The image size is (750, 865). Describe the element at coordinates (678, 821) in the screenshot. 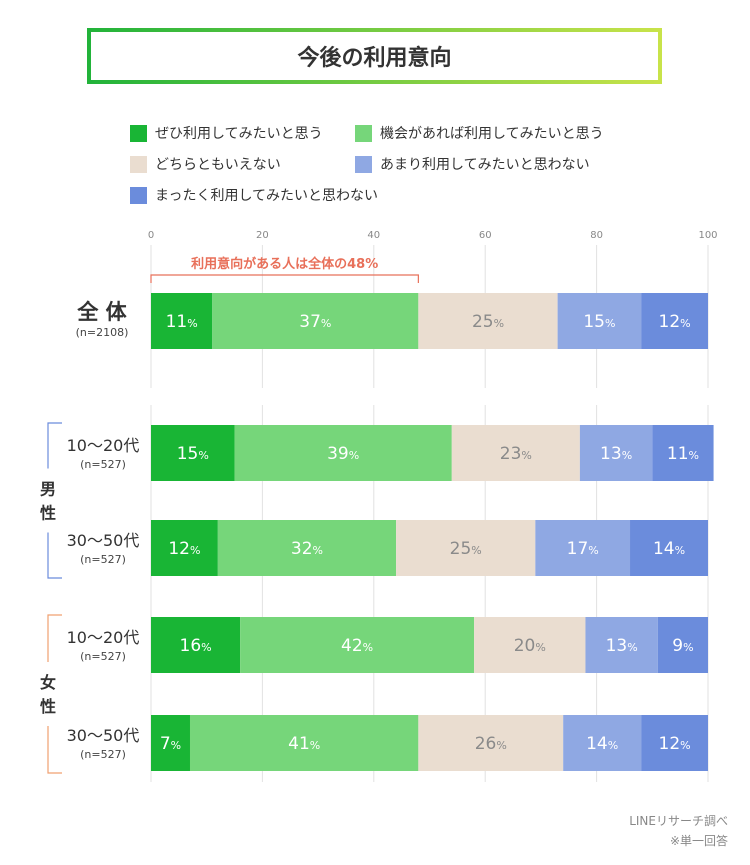

I see `source-credit: LINEリサーチ調べ` at that location.